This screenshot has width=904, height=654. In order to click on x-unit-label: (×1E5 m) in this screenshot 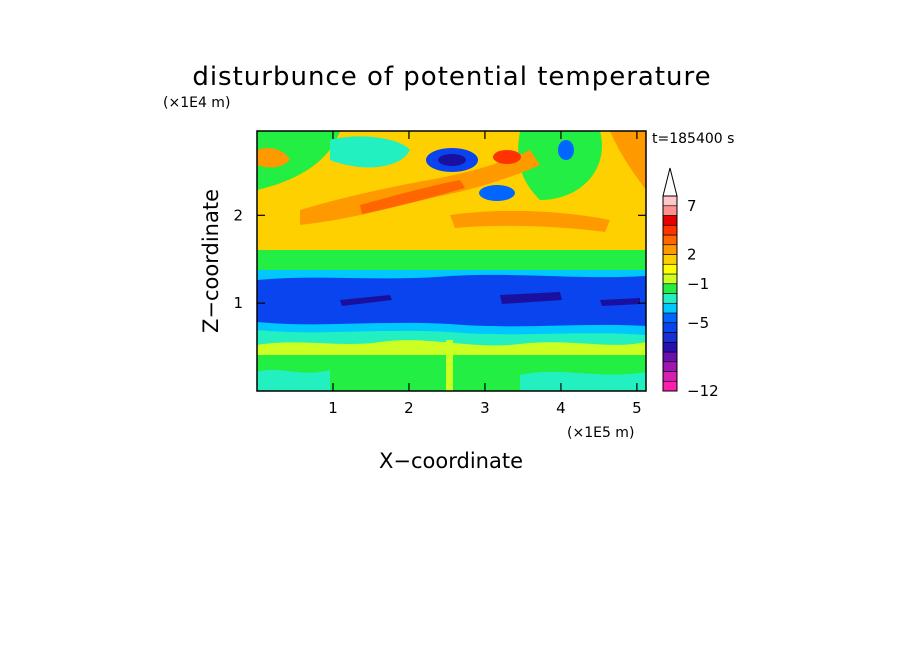, I will do `click(600, 433)`.